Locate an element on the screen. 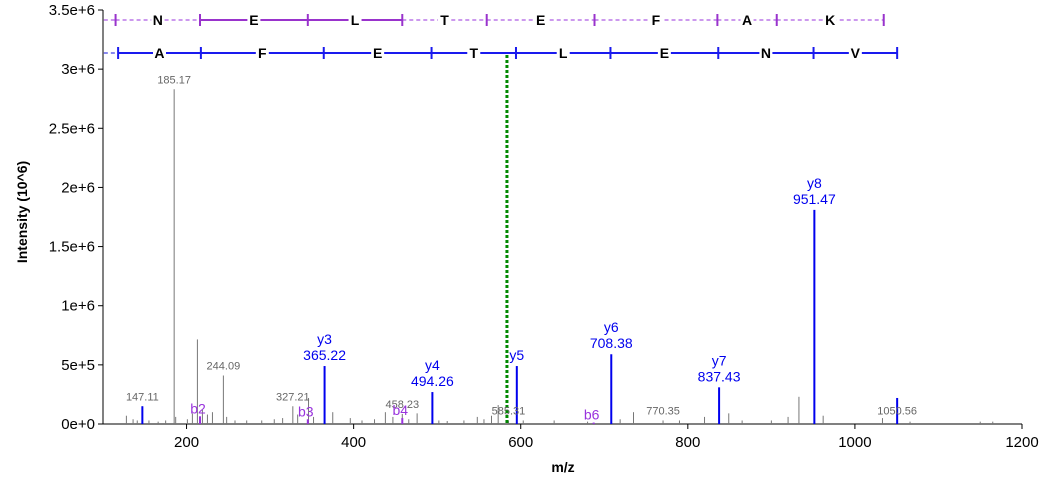  x-tick-label: 200 is located at coordinates (186, 442).